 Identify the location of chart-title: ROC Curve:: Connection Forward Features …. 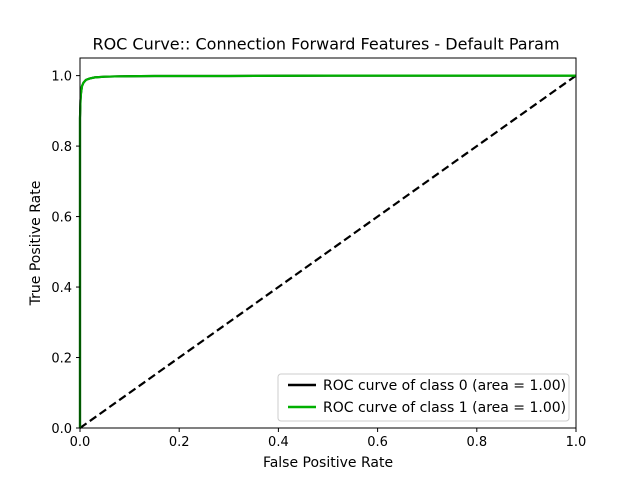
(325, 44).